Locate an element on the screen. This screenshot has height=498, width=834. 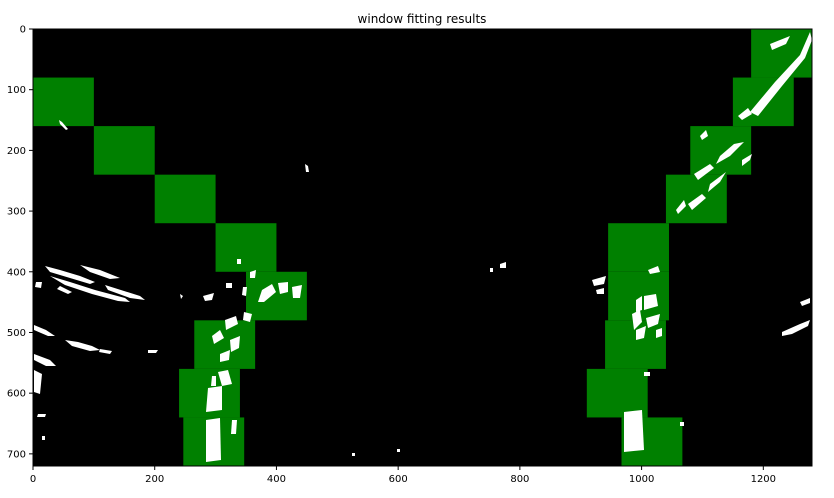
y-tick-label: 700 is located at coordinates (16, 454).